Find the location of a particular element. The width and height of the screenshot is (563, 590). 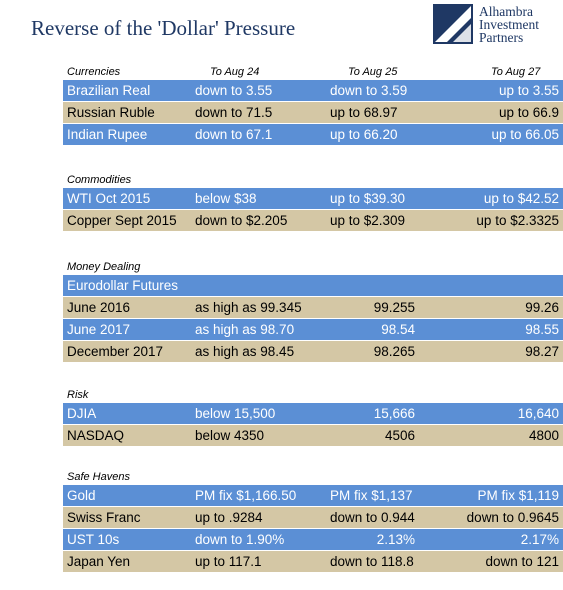

section-header: Risk is located at coordinates (313, 393).